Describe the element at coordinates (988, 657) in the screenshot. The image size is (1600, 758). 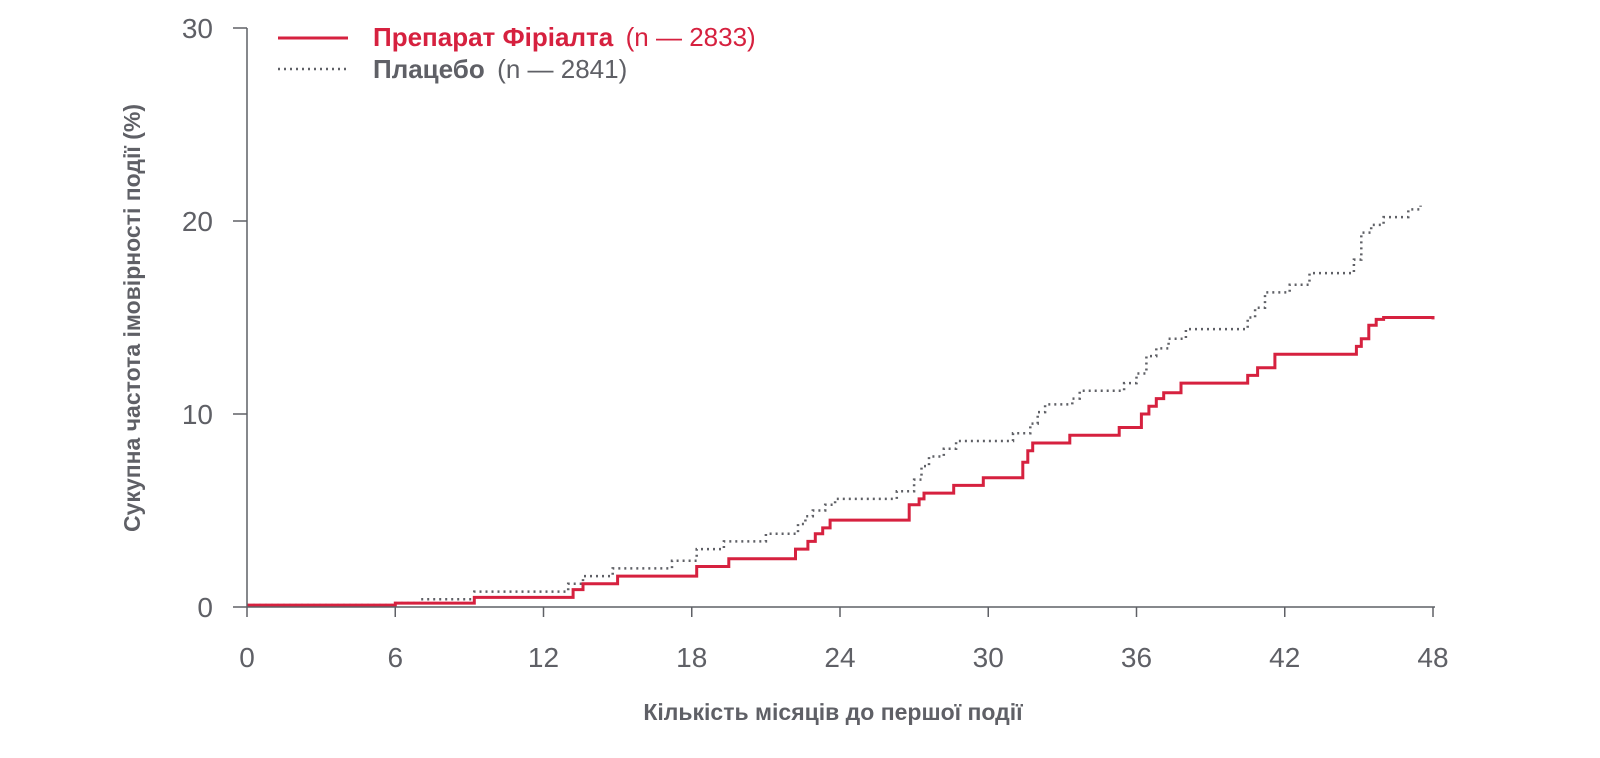
I see `x-tick-label-30: 30` at that location.